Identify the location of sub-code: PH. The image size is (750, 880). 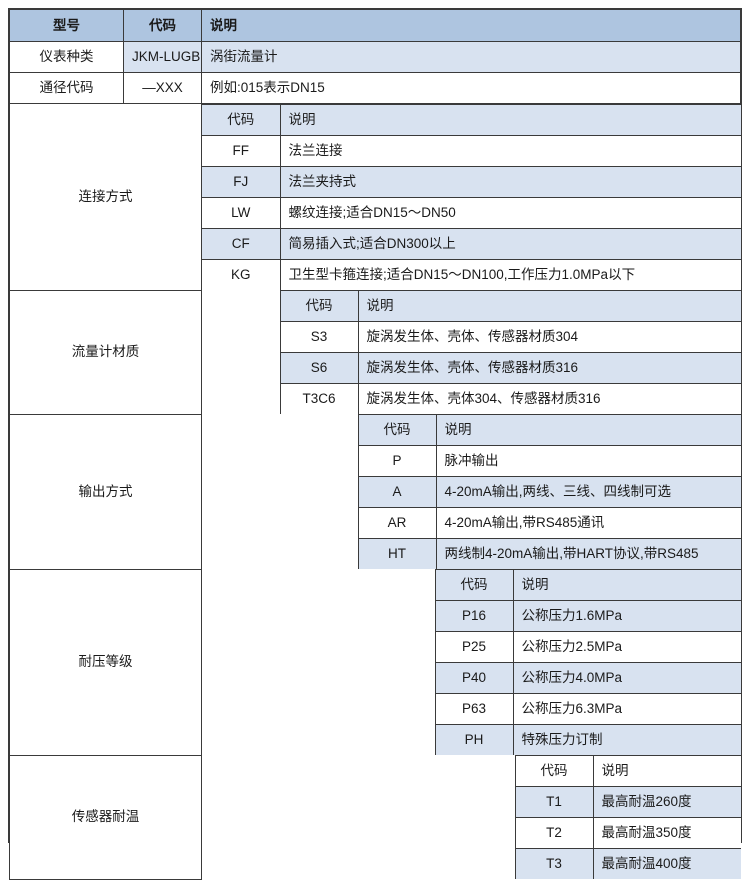
(474, 739).